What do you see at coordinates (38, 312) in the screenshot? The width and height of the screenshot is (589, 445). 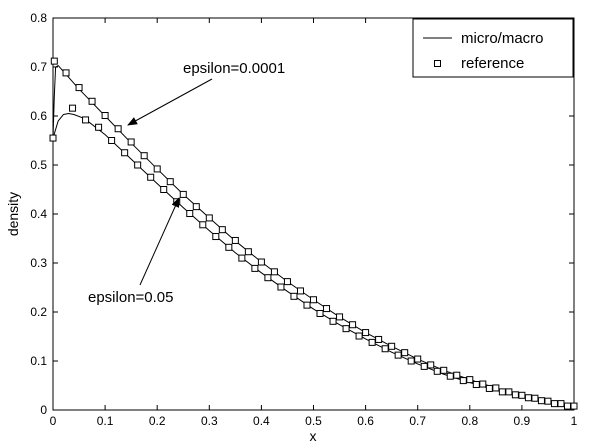 I see `y-tick-label: 0.2` at bounding box center [38, 312].